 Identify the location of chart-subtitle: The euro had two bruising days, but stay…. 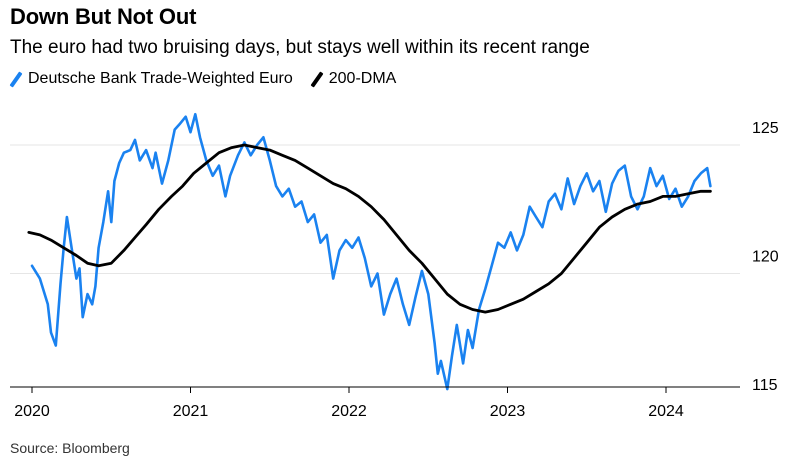
(300, 47).